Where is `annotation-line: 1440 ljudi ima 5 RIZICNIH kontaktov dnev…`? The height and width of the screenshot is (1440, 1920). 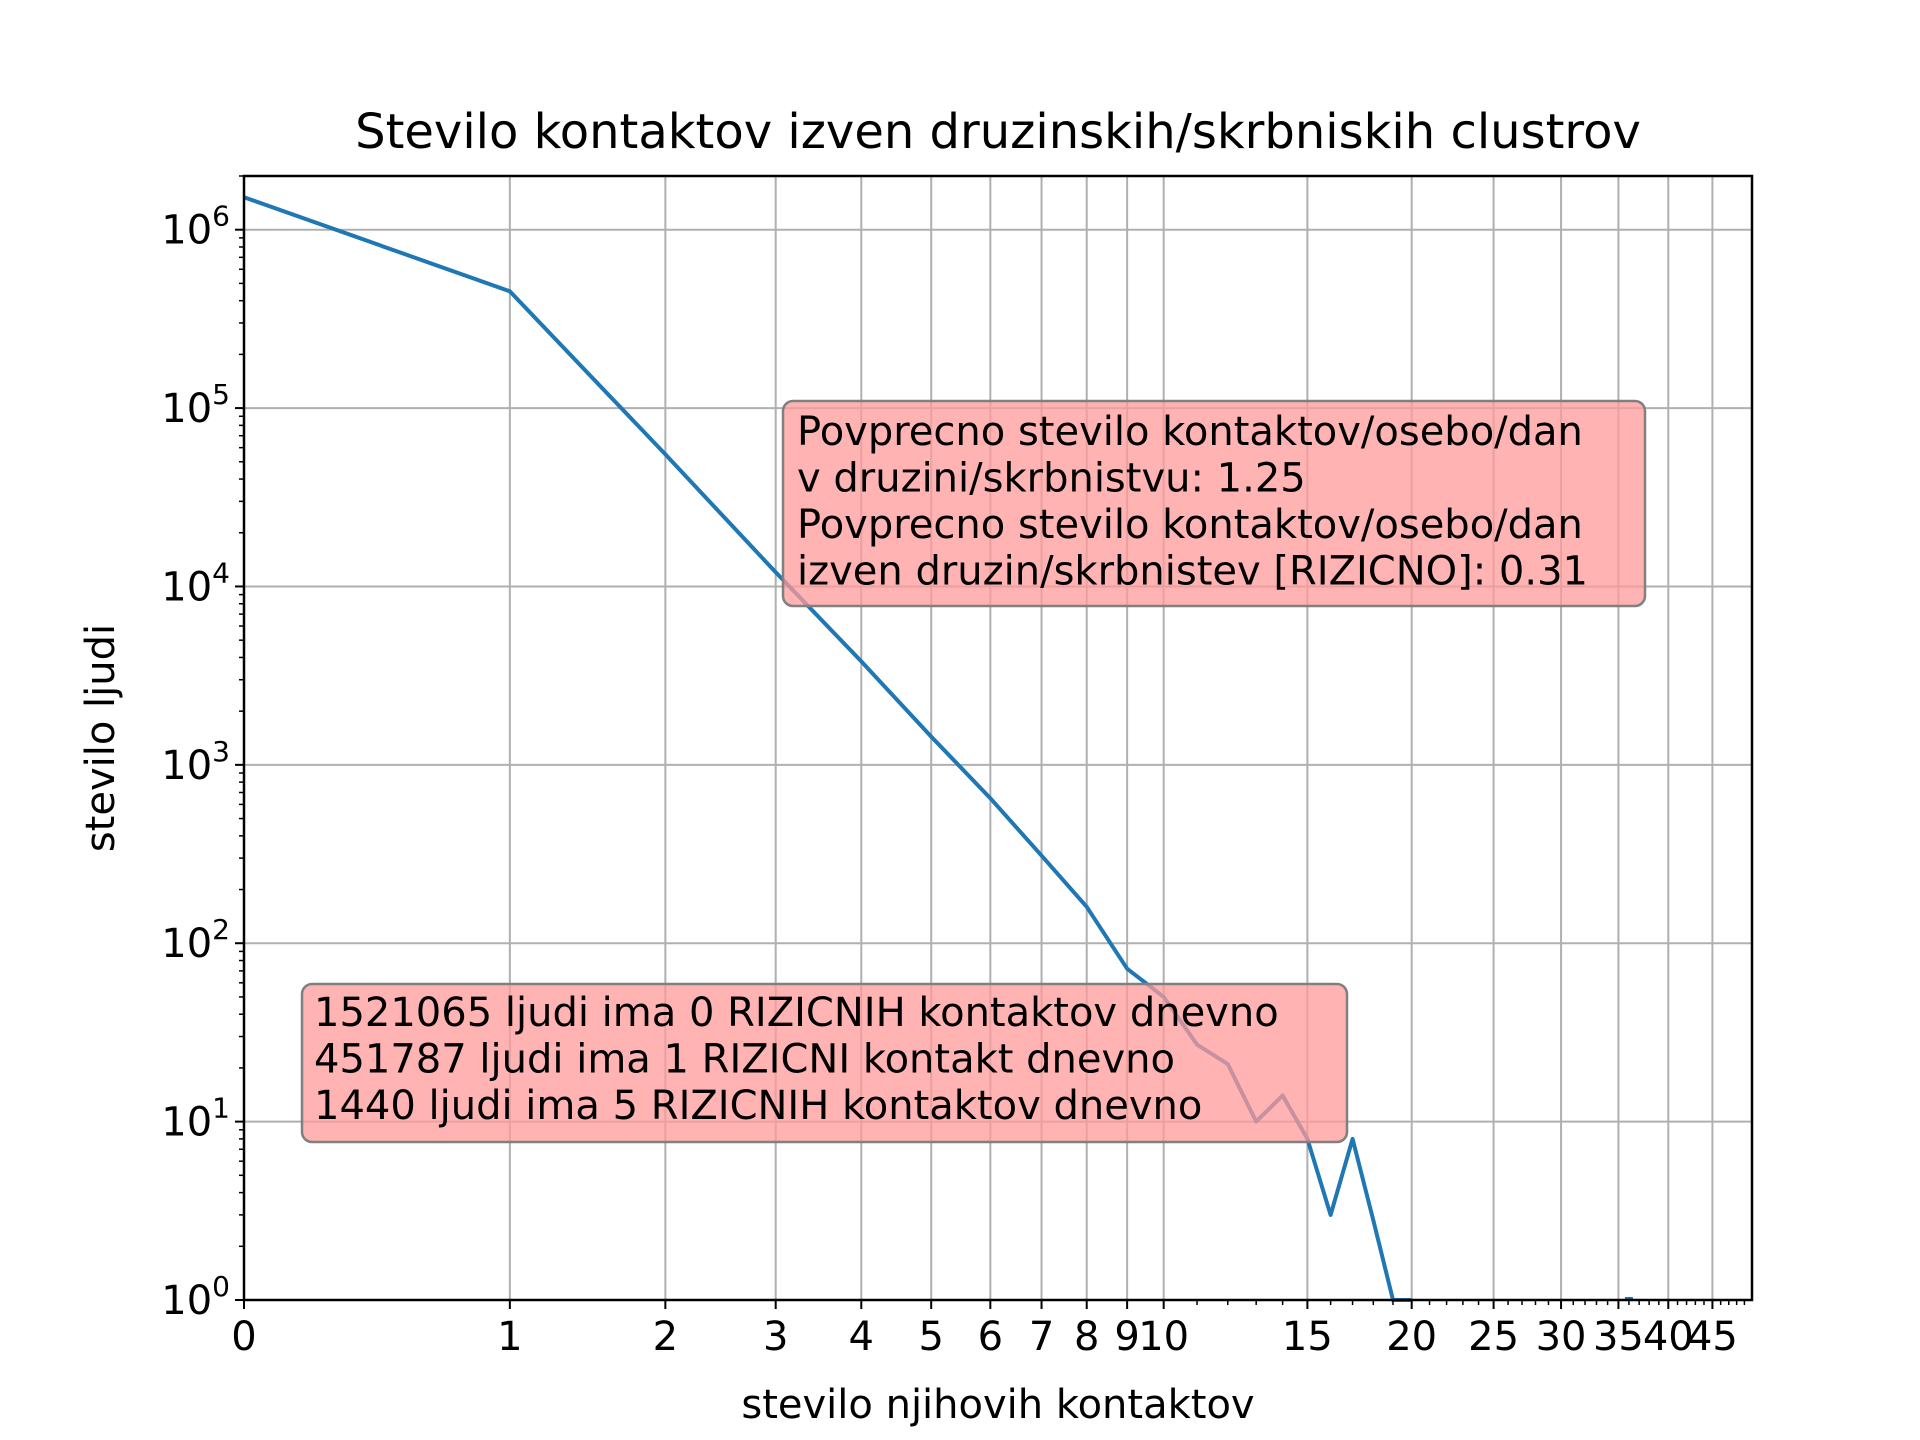
annotation-line: 1440 ljudi ima 5 RIZICNIH kontaktov dnev… is located at coordinates (758, 1106).